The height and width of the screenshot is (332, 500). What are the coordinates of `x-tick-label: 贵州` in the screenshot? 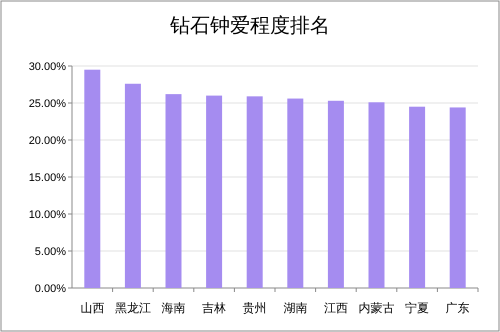 It's located at (254, 308).